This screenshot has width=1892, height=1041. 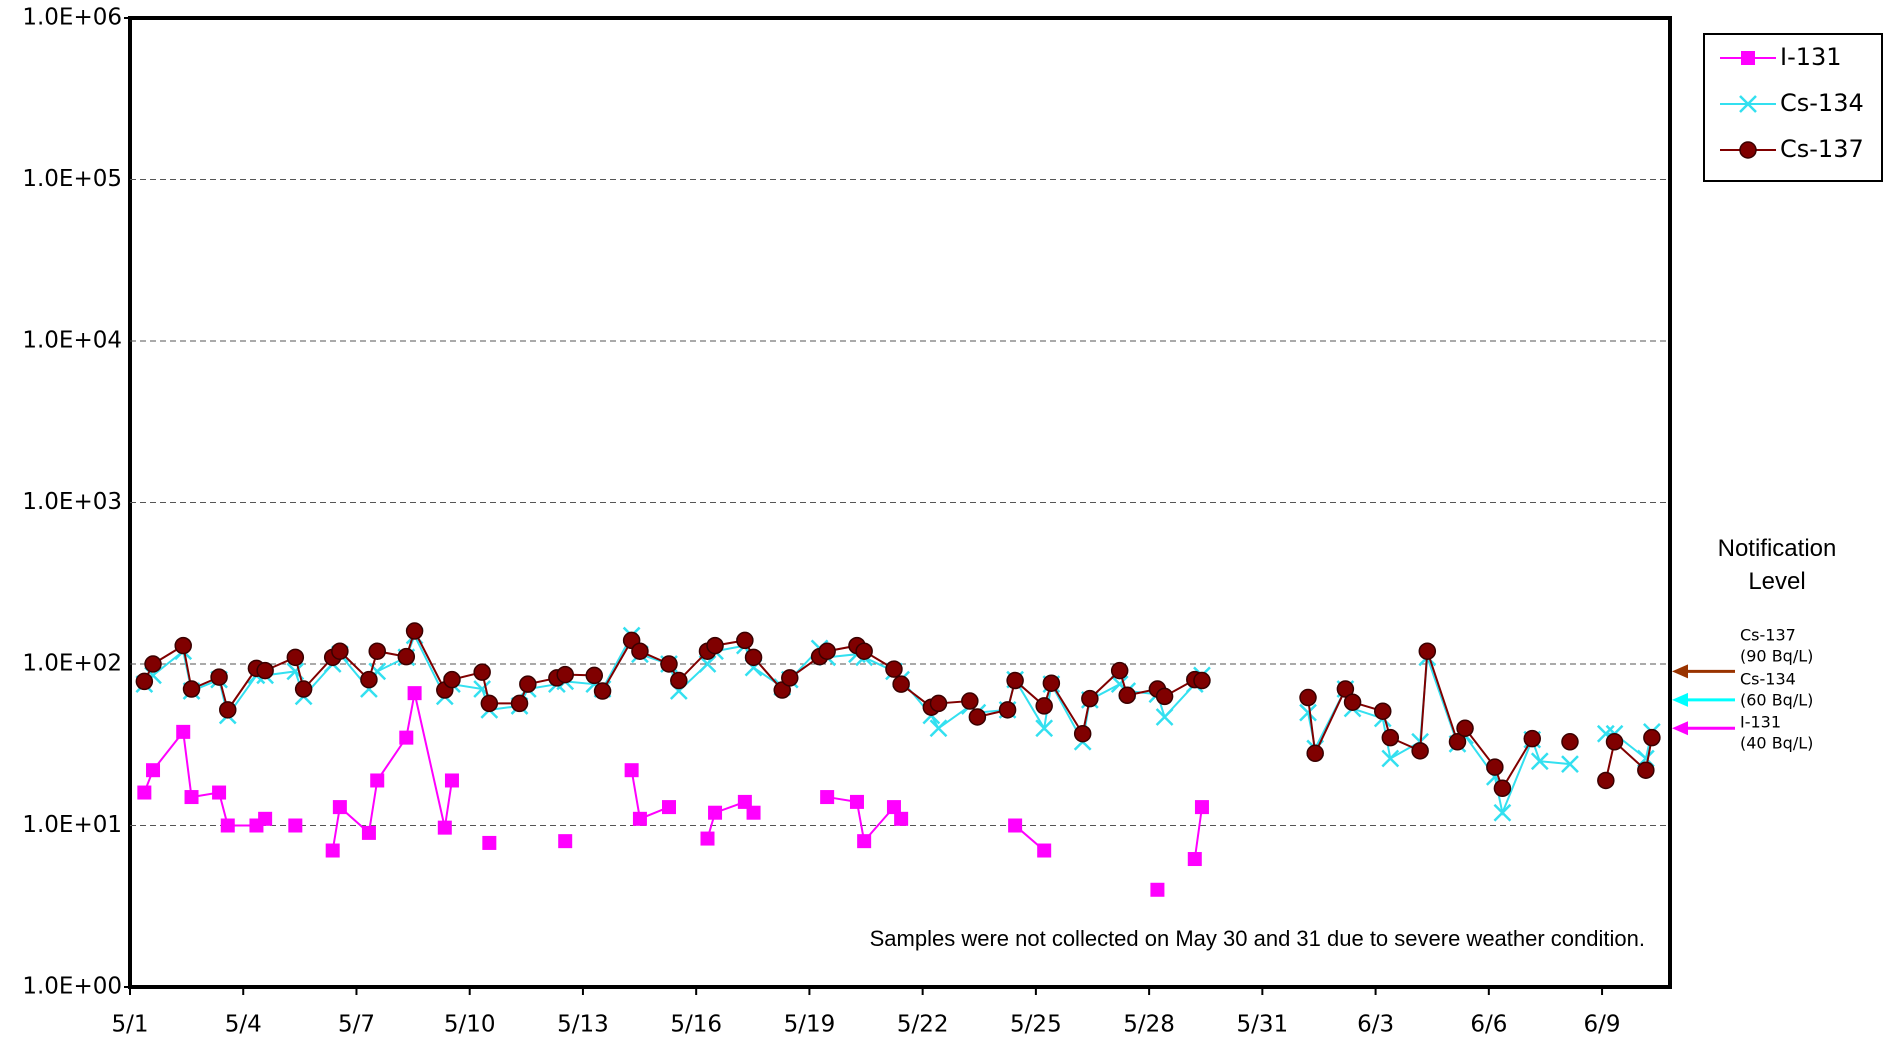 What do you see at coordinates (1768, 635) in the screenshot?
I see `notification-name: Cs-137` at bounding box center [1768, 635].